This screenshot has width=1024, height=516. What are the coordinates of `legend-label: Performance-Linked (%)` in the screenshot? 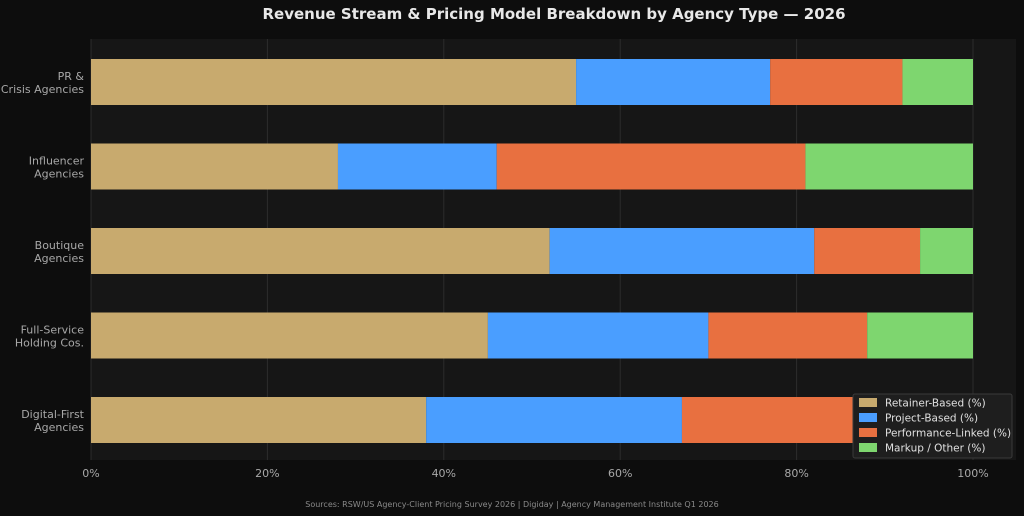 It's located at (948, 434).